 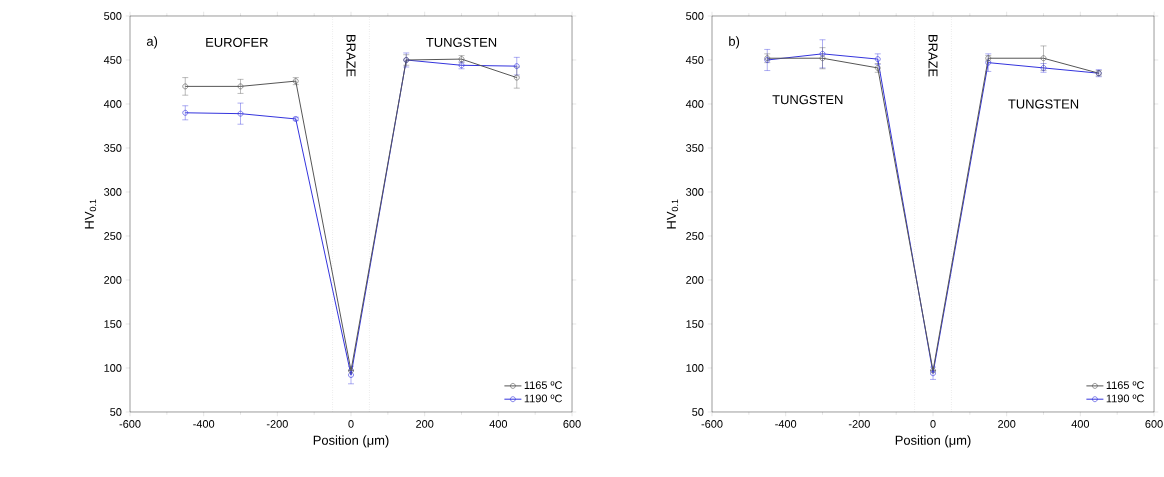 I want to click on annotation: EUROFER, so click(x=237, y=42).